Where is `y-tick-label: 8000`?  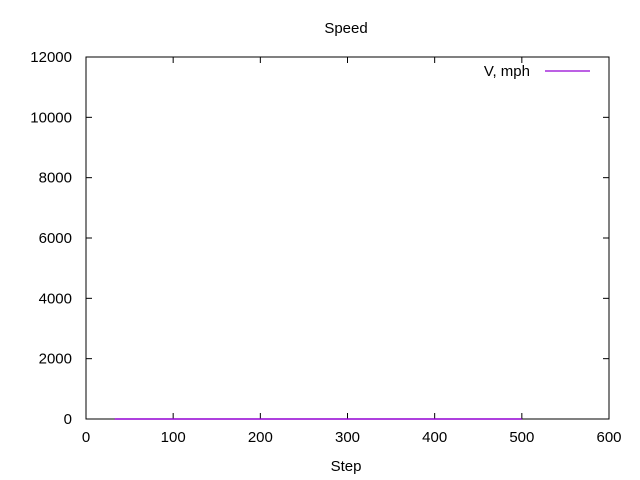 y-tick-label: 8000 is located at coordinates (55, 178).